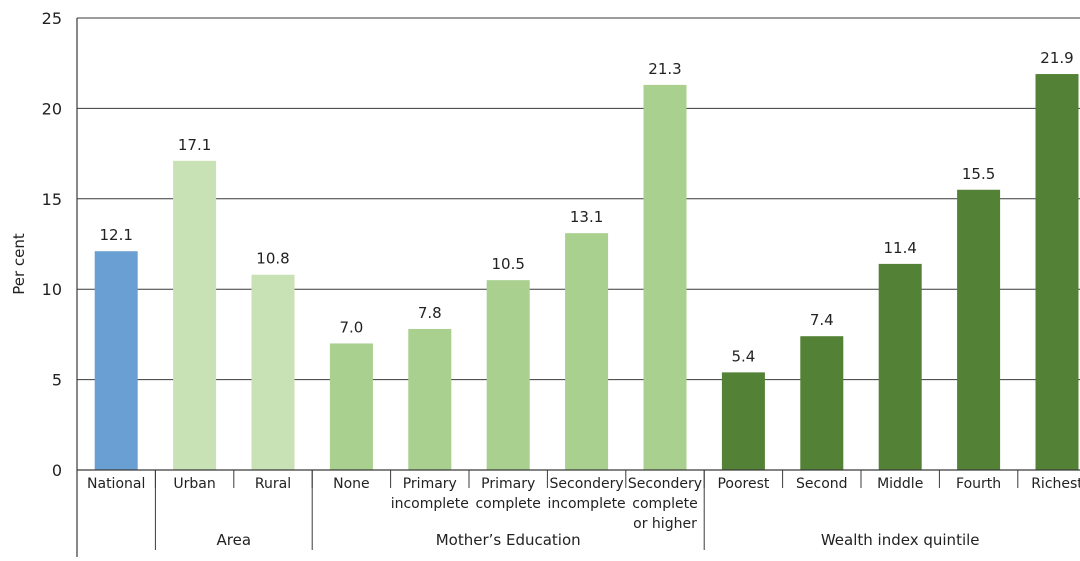 The width and height of the screenshot is (1080, 561). What do you see at coordinates (52, 199) in the screenshot?
I see `y-tick-label: 15` at bounding box center [52, 199].